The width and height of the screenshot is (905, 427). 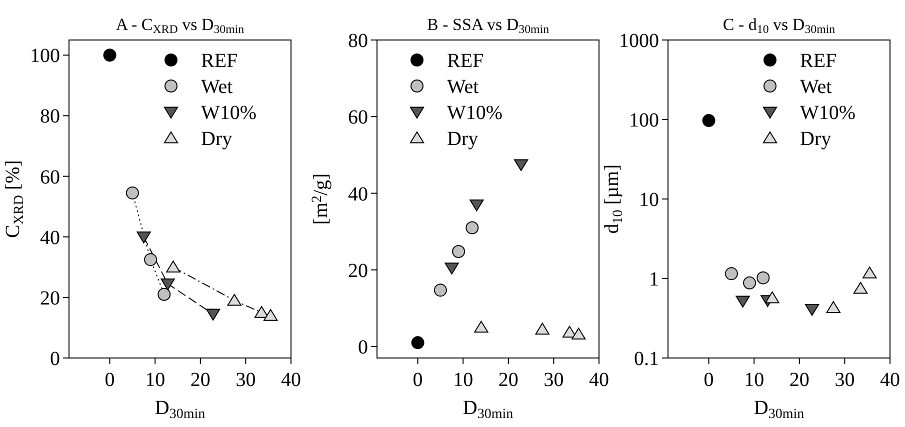 What do you see at coordinates (180, 25) in the screenshot?
I see `chart-title: A - C$_{XRD}$ vs D$_{30min}$` at bounding box center [180, 25].